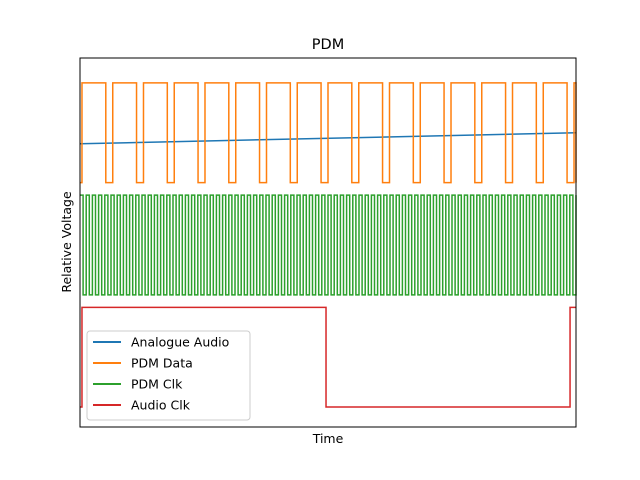 This screenshot has width=640, height=480. Describe the element at coordinates (157, 384) in the screenshot. I see `legend-label-3: PDM Clk` at that location.